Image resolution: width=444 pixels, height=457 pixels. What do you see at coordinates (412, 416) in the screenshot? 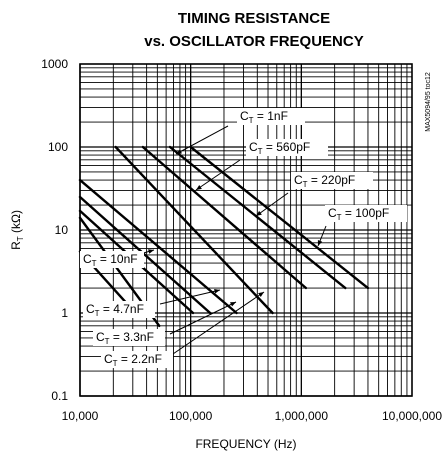
I see `x-tick-label: 10,000,000` at bounding box center [412, 416].